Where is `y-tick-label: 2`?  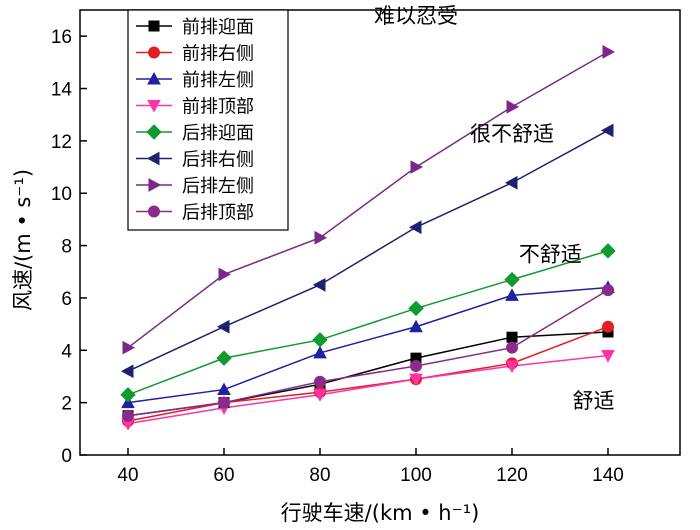 y-tick-label: 2 is located at coordinates (66, 404).